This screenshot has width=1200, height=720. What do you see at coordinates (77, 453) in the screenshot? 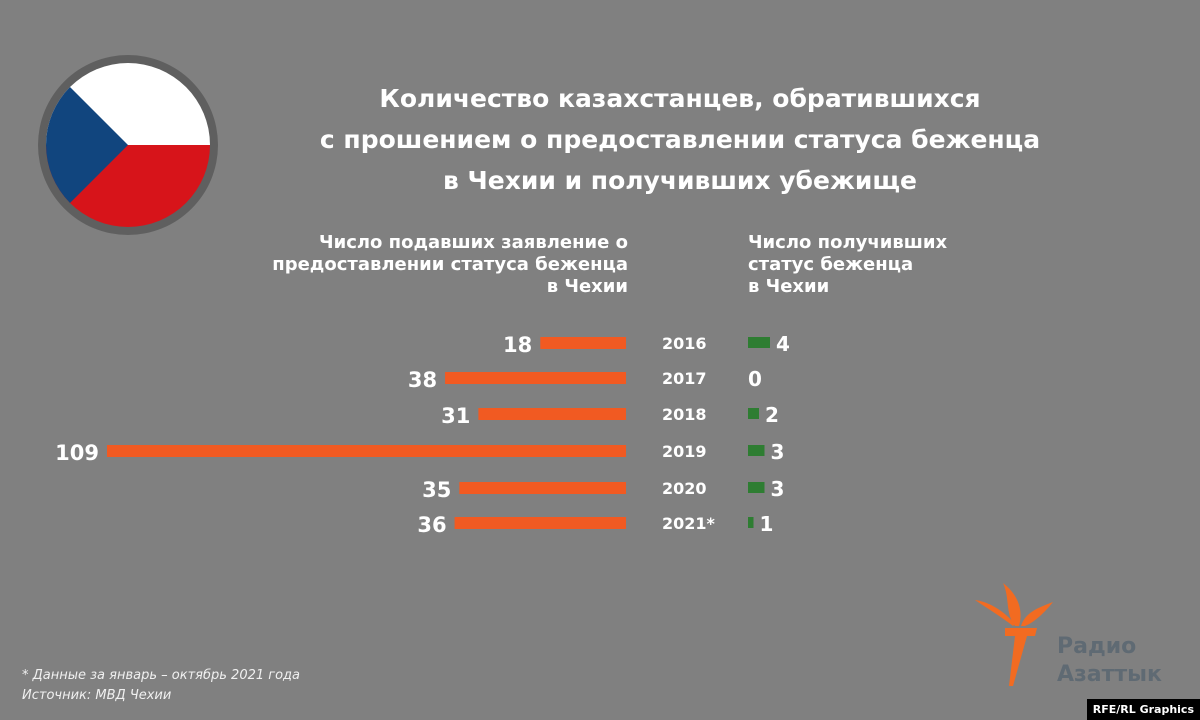
I see `applications-value-label: 109` at bounding box center [77, 453].